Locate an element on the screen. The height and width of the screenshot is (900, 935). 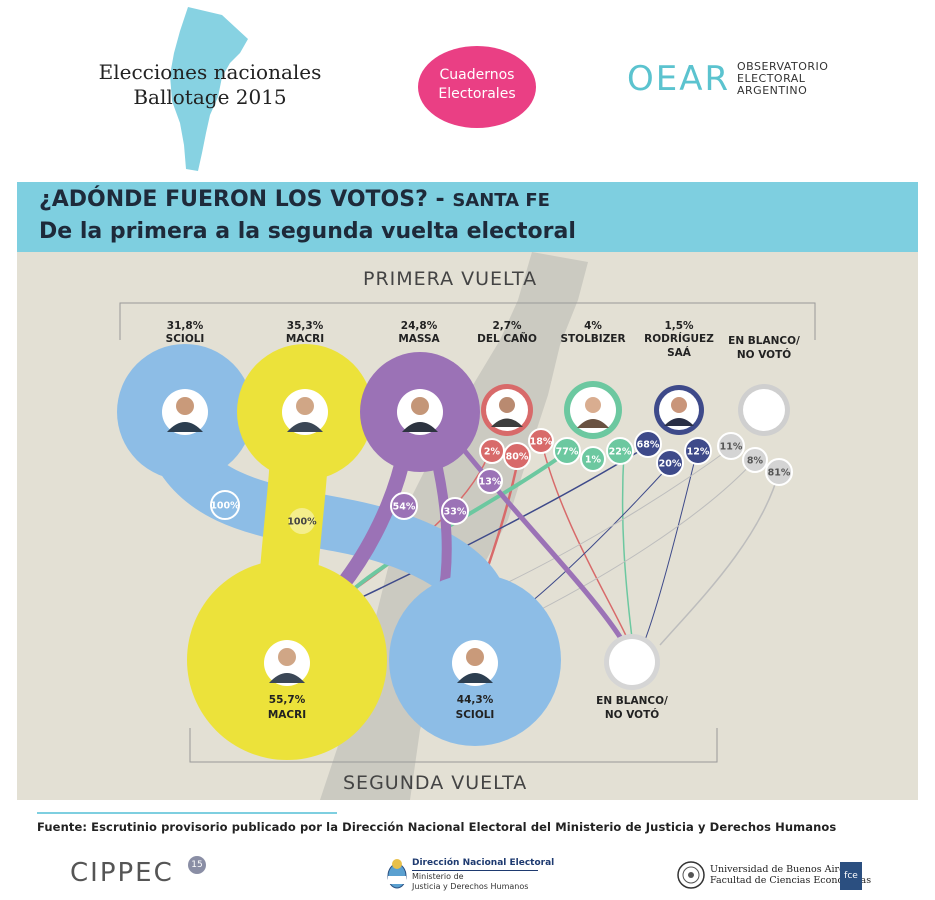
badge-stolbizer-scioli: 1% is located at coordinates (593, 459).